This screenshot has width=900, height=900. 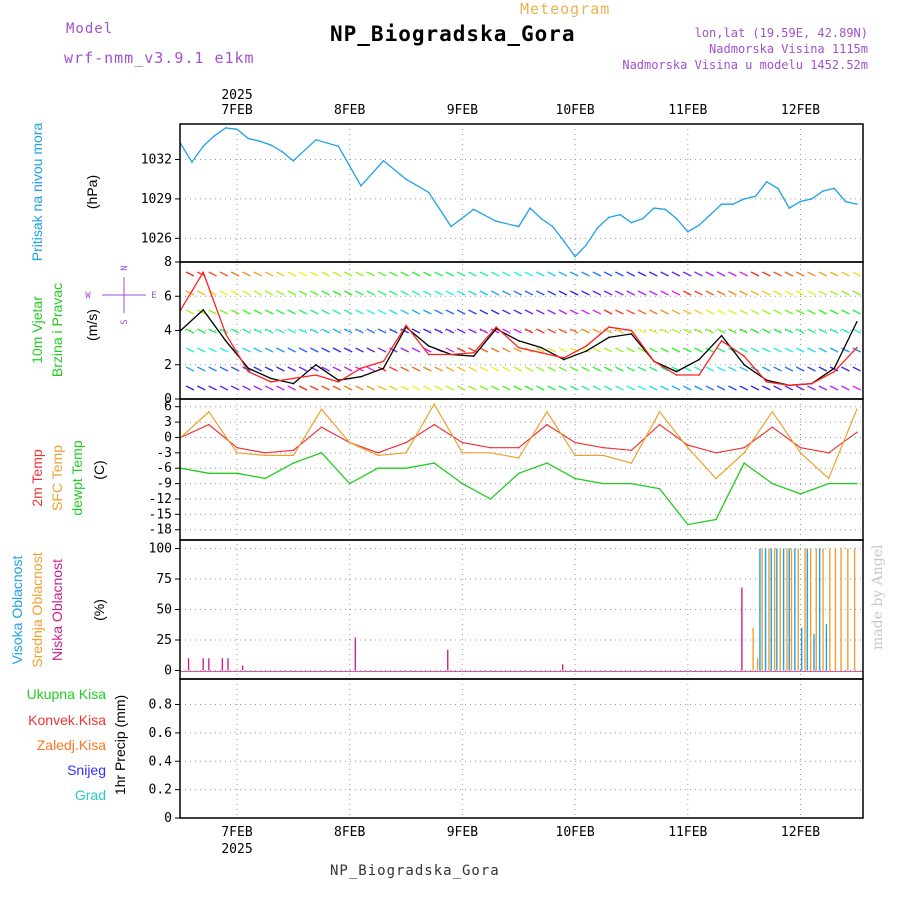 I want to click on lonlat-label: lon,lat (19.59E, 42.89N), so click(x=781, y=33).